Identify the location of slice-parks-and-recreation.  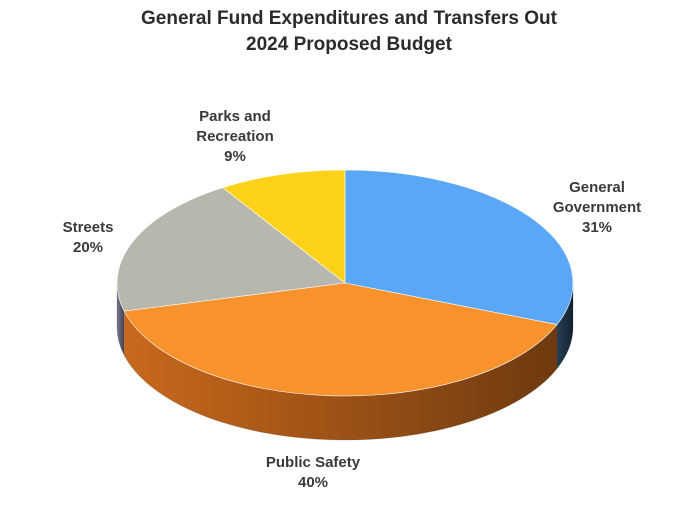
(284, 226).